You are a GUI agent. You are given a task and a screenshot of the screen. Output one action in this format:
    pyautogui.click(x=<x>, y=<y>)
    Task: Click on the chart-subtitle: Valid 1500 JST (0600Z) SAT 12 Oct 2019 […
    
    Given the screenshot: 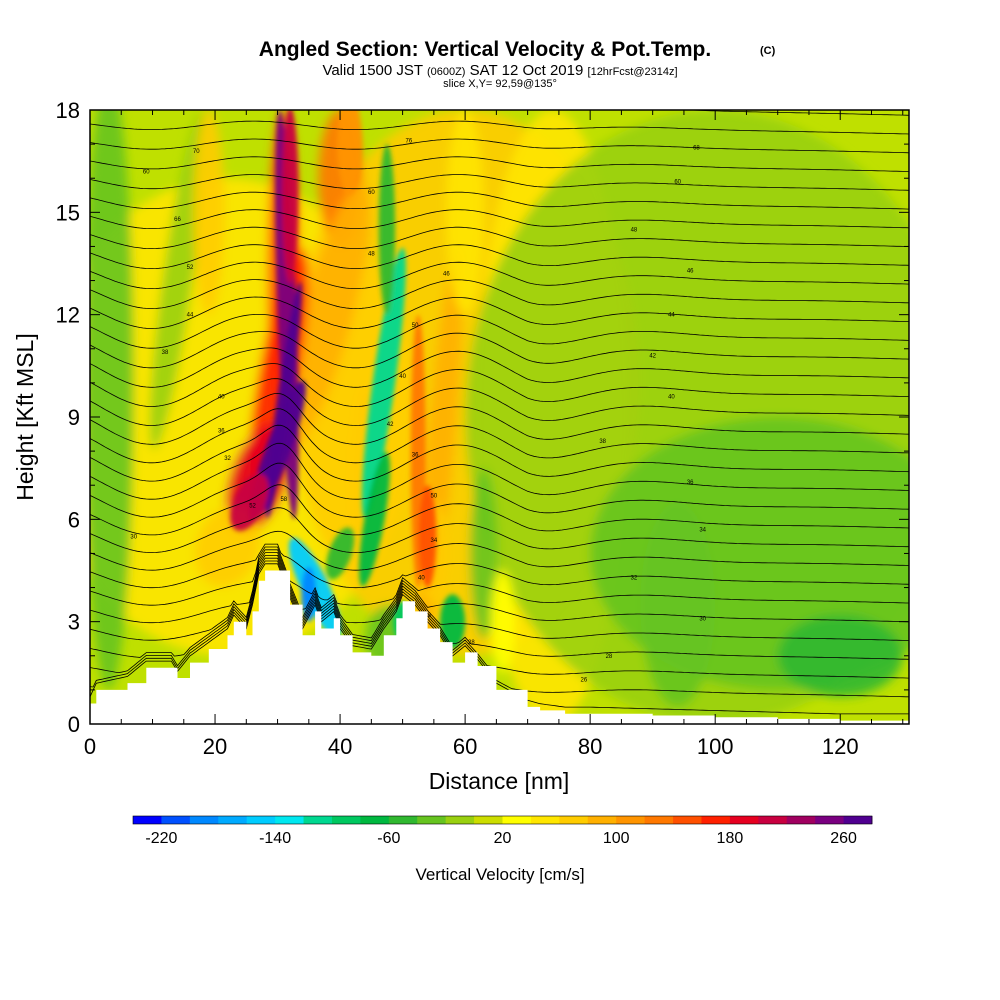 What is the action you would take?
    pyautogui.click(x=499, y=70)
    